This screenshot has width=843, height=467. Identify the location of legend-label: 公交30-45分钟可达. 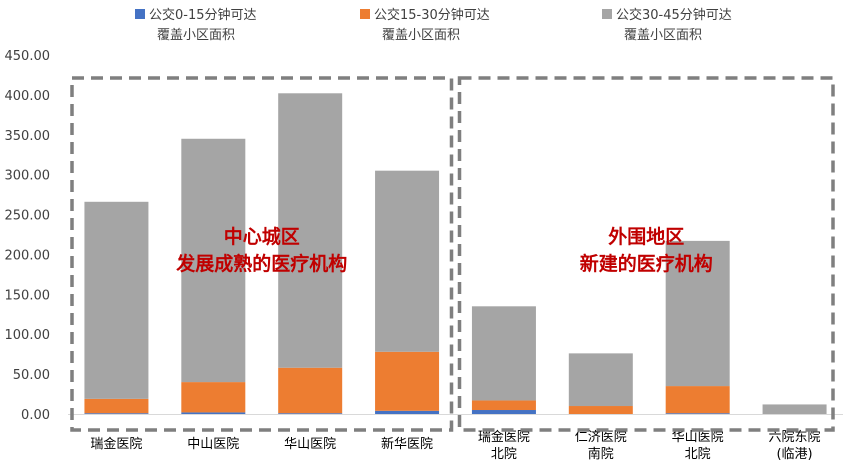
(674, 15).